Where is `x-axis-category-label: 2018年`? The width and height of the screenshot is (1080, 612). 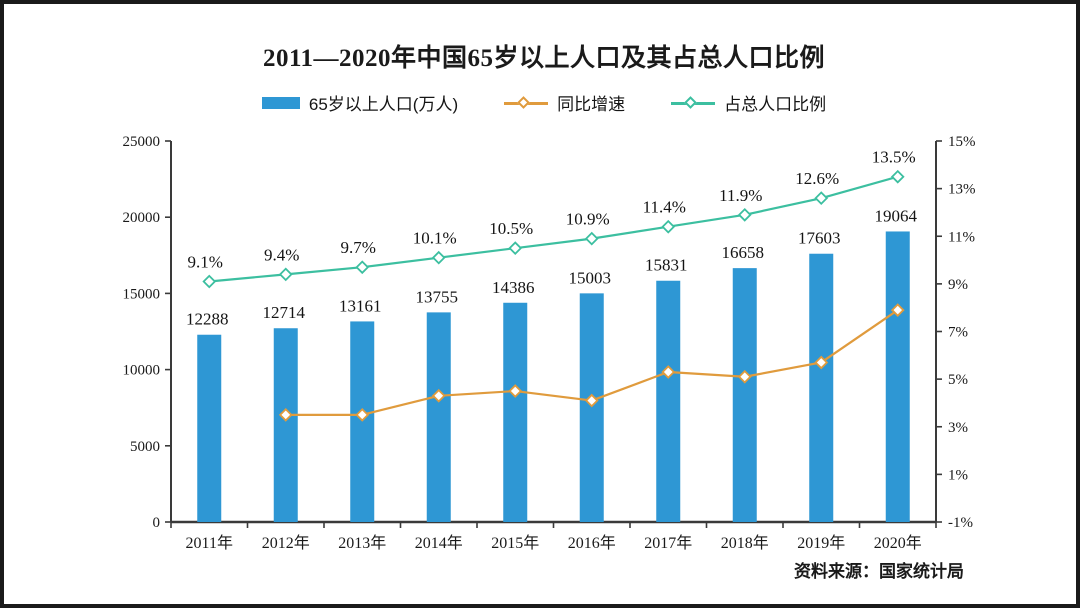
x-axis-category-label: 2018年 is located at coordinates (745, 543).